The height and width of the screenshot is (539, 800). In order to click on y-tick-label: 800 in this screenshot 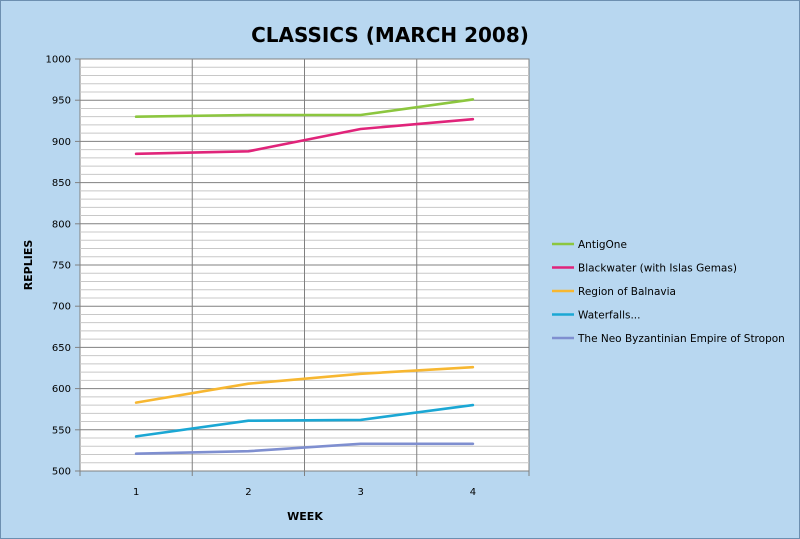, I will do `click(61, 224)`.